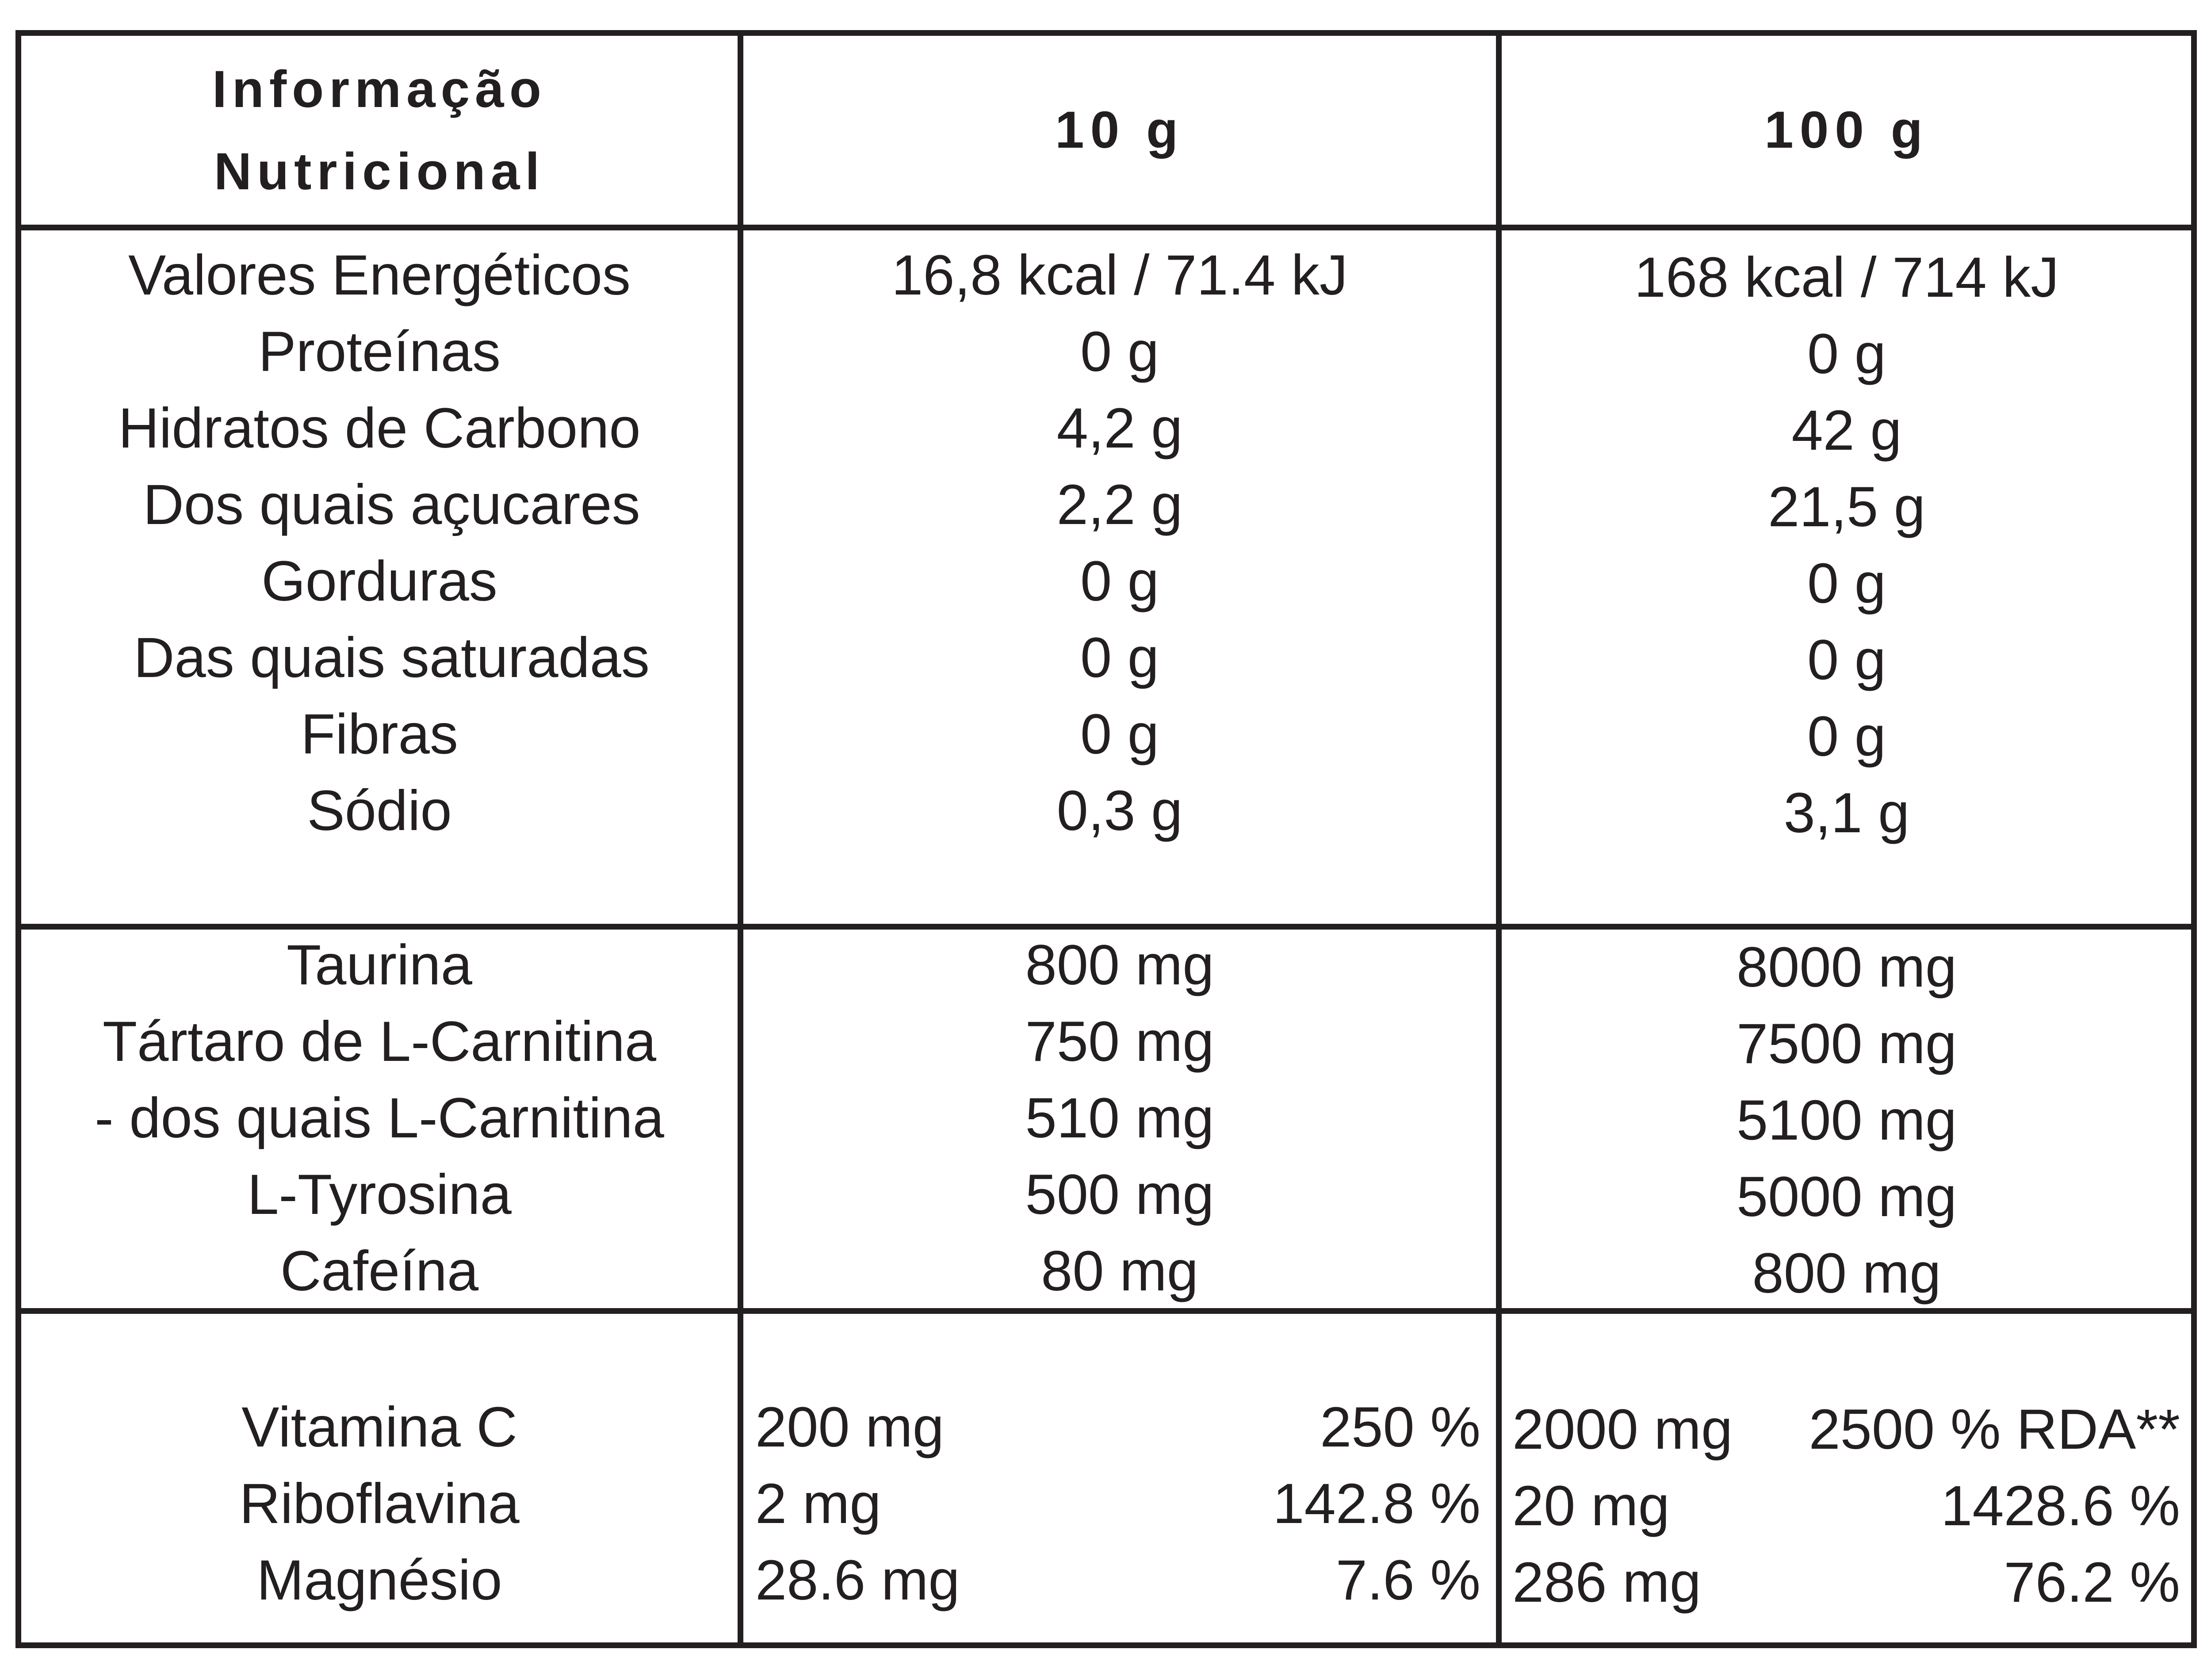  I want to click on row-divider-nutrients, so click(1106, 927).